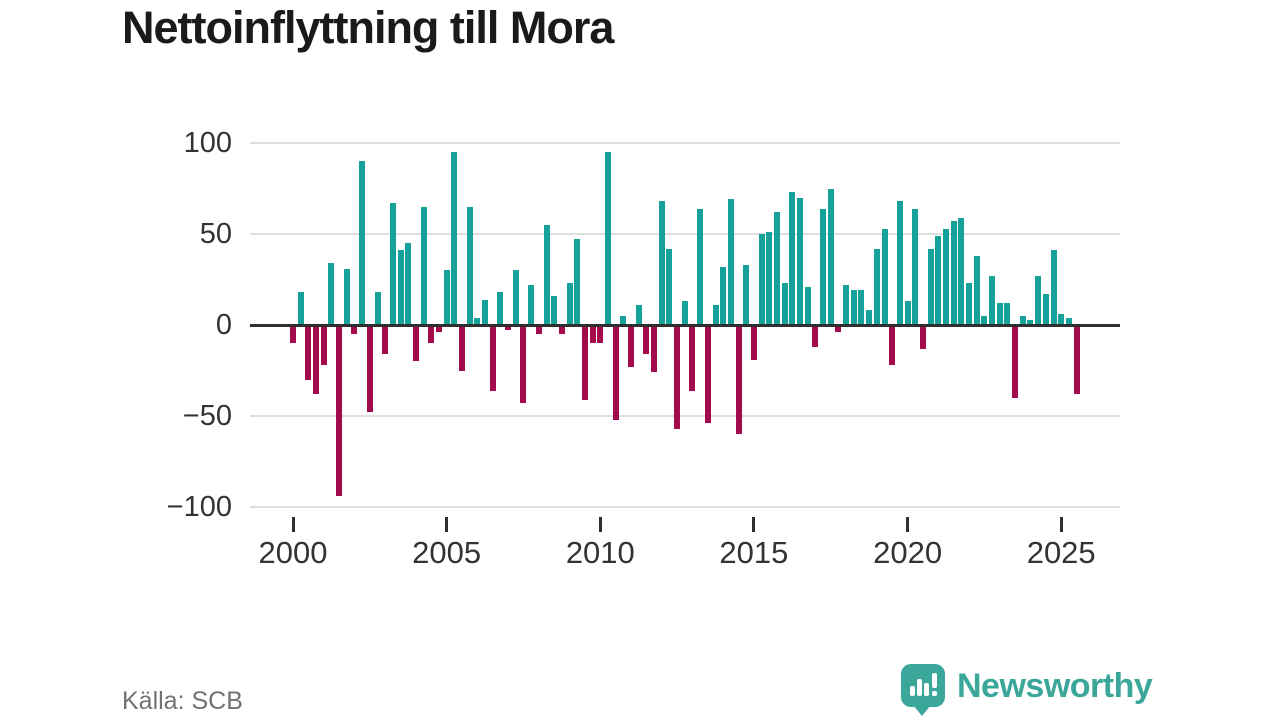  I want to click on logo-bubble-tail, so click(922, 710).